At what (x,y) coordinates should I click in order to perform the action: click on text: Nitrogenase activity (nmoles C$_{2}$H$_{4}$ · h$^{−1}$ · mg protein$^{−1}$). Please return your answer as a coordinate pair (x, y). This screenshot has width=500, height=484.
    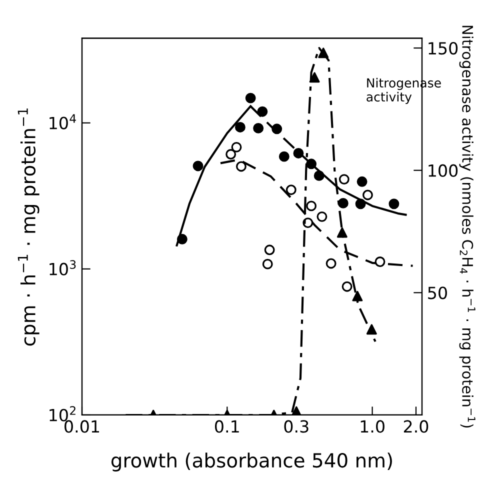
    Looking at the image, I should click on (467, 227).